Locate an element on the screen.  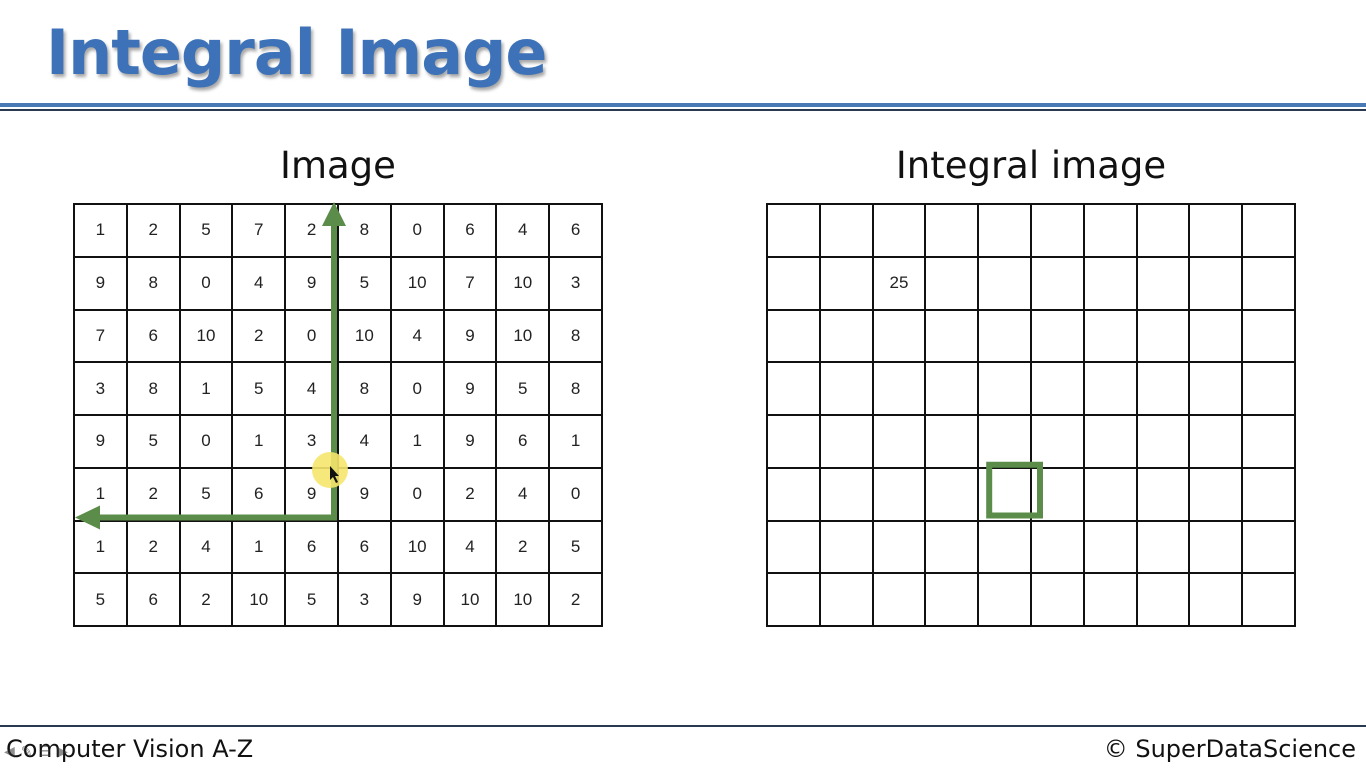
footer-divider is located at coordinates (683, 726).